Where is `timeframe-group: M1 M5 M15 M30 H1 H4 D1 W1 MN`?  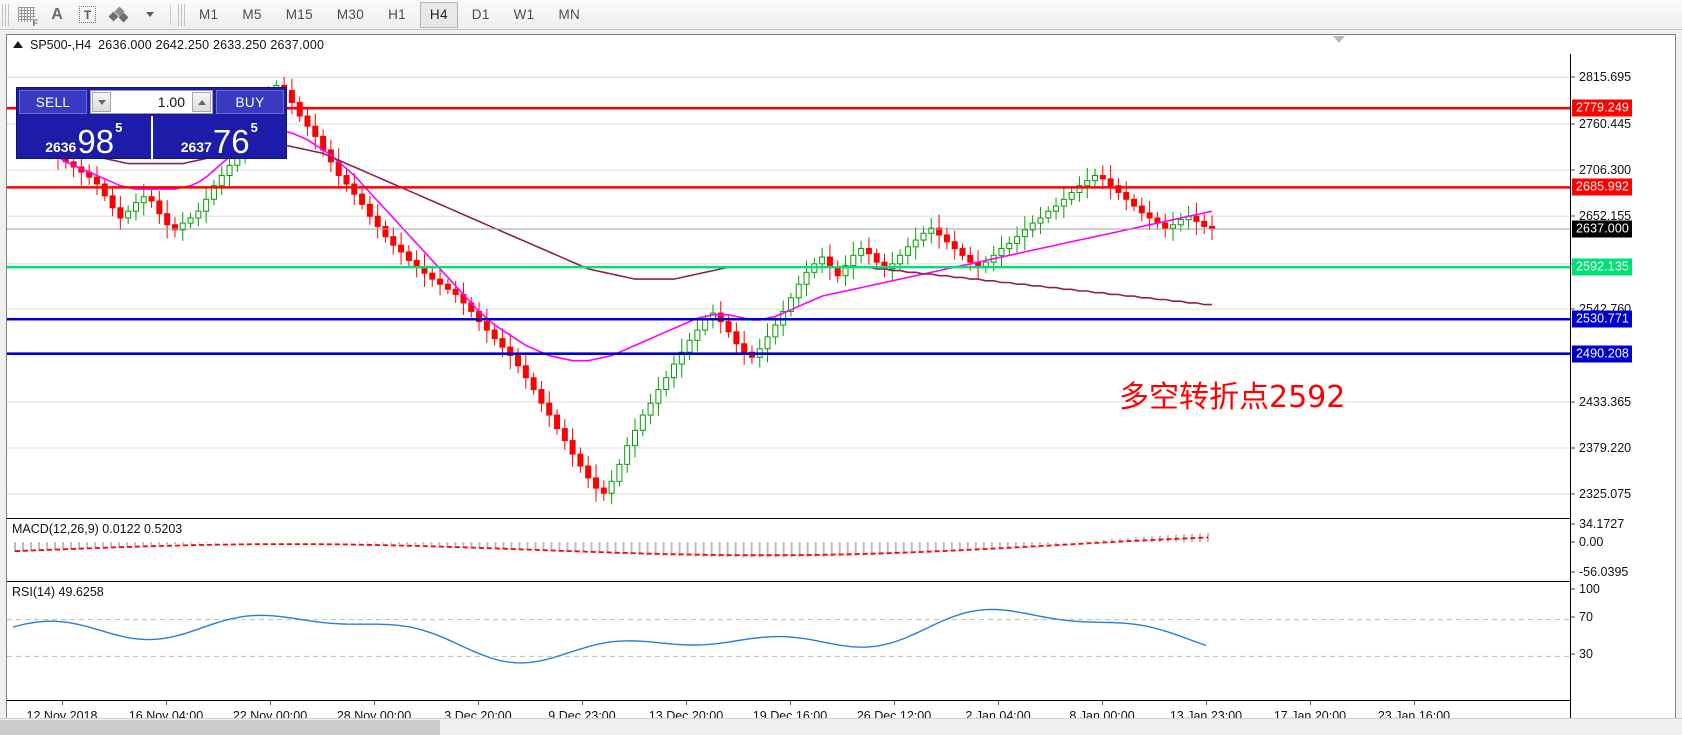 timeframe-group: M1 M5 M15 M30 H1 H4 D1 W1 MN is located at coordinates (389, 14).